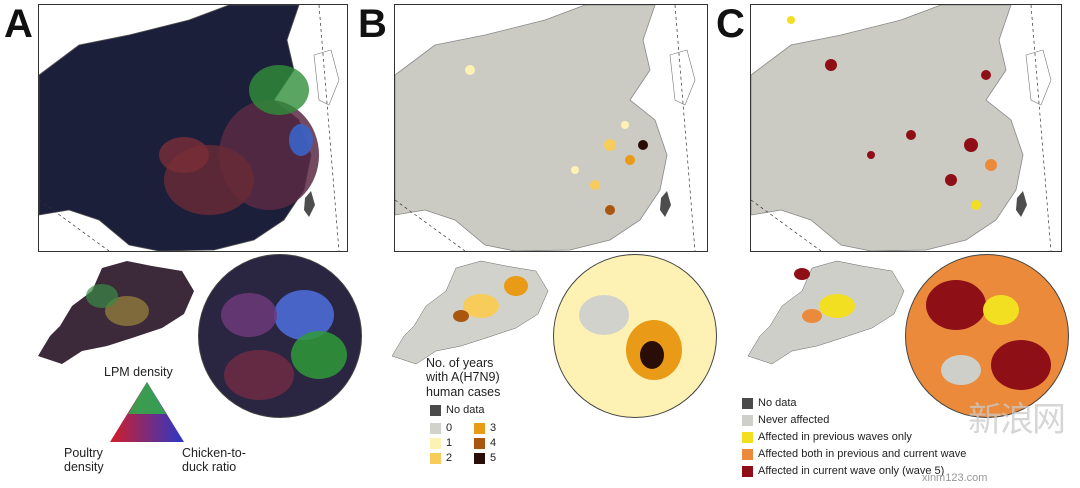 The height and width of the screenshot is (488, 1080). I want to click on panel-c-label-no-data: No data, so click(777, 403).